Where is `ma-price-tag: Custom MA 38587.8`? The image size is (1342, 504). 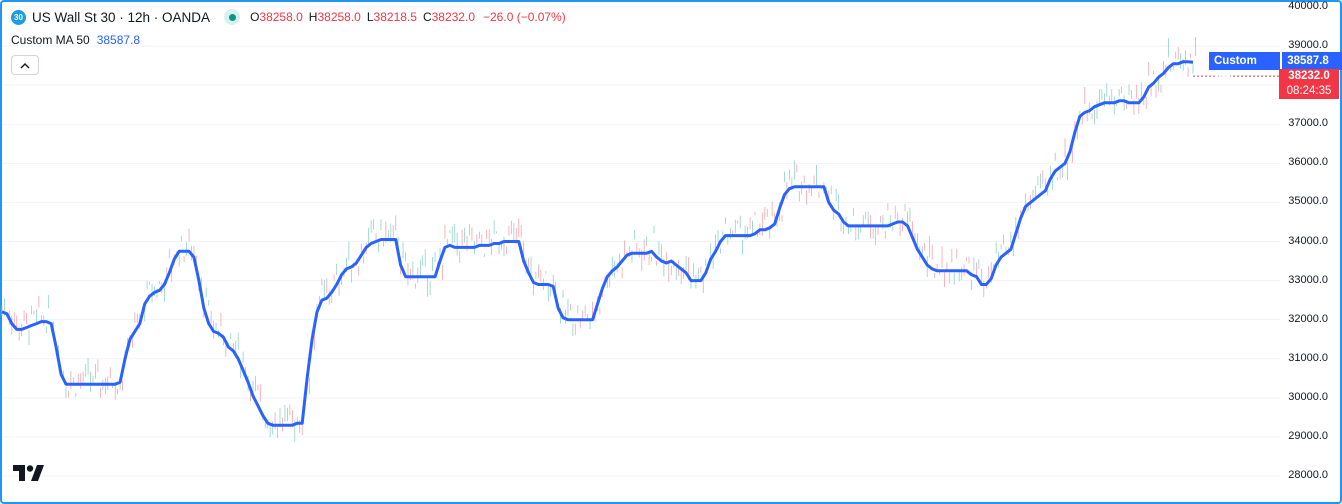 ma-price-tag: Custom MA 38587.8 is located at coordinates (1275, 67).